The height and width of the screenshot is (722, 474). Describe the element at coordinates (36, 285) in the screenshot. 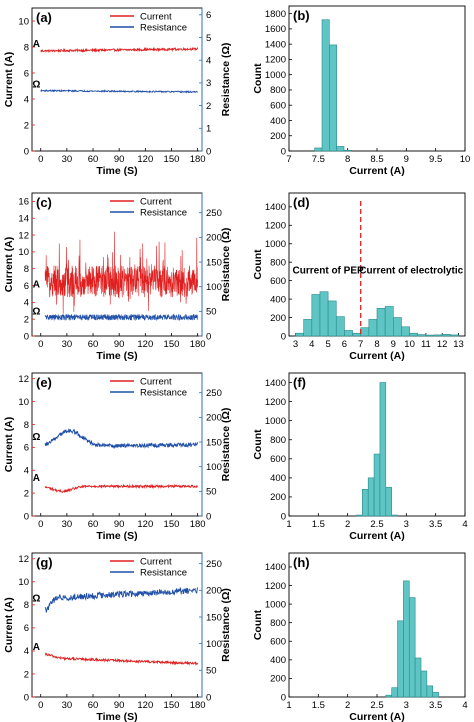

I see `series-annotation: A` at that location.